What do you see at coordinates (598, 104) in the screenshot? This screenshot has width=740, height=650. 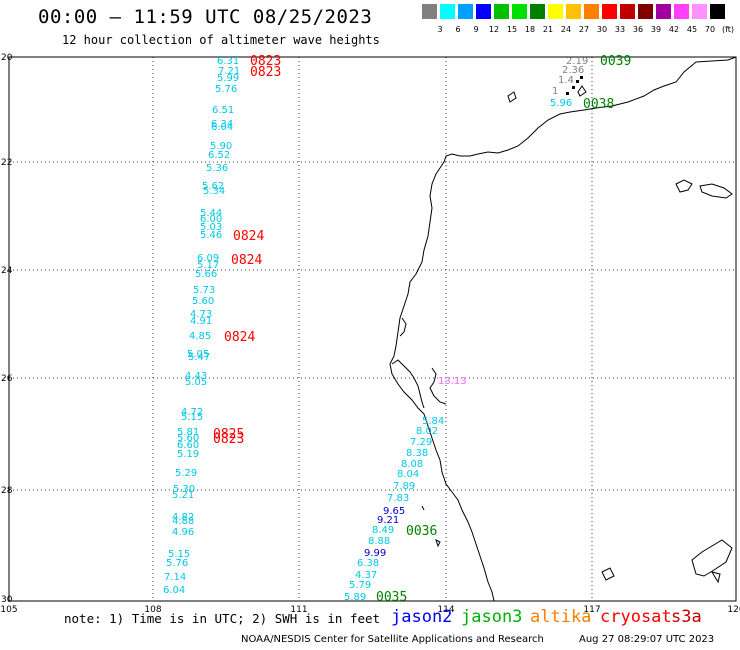 I see `time-label: 0038` at bounding box center [598, 104].